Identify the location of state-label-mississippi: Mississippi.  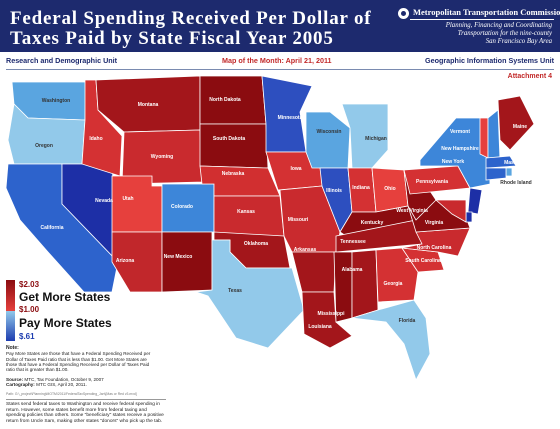
(332, 314).